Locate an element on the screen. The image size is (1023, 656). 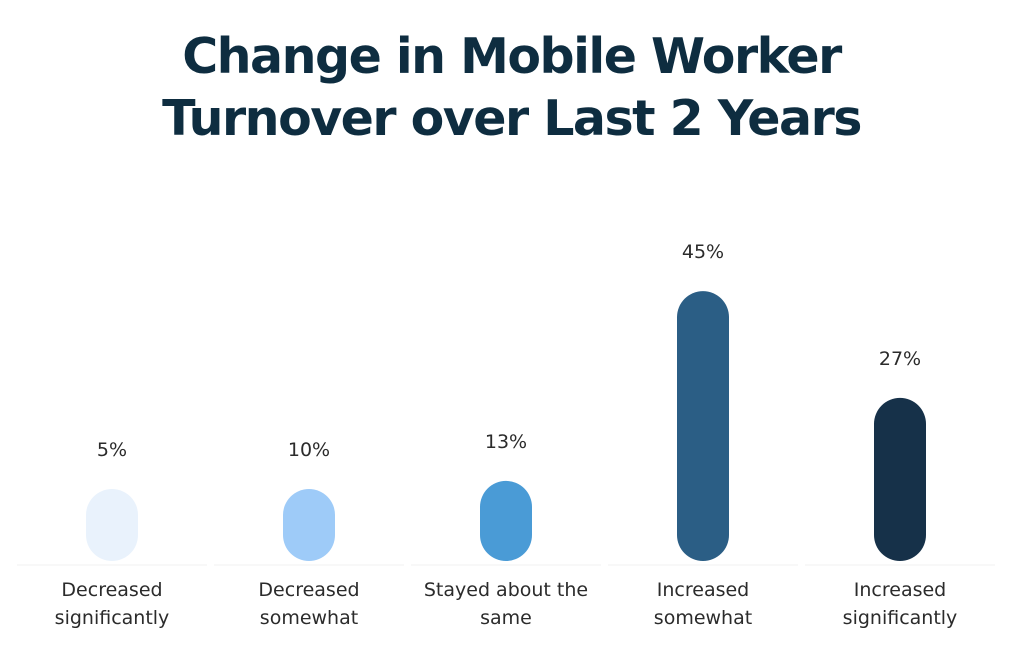
chart-title-line-2: Turnover over Last 2 Years is located at coordinates (512, 118).